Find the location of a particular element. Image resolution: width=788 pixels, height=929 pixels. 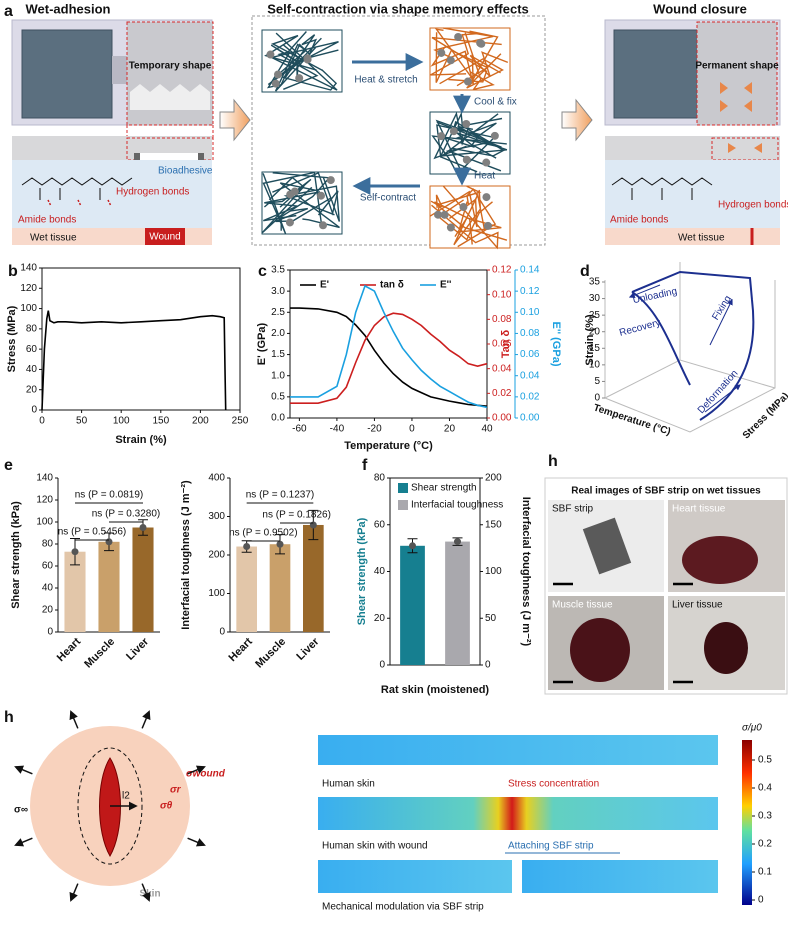

y2-tick-label: 0.12 is located at coordinates (502, 270).